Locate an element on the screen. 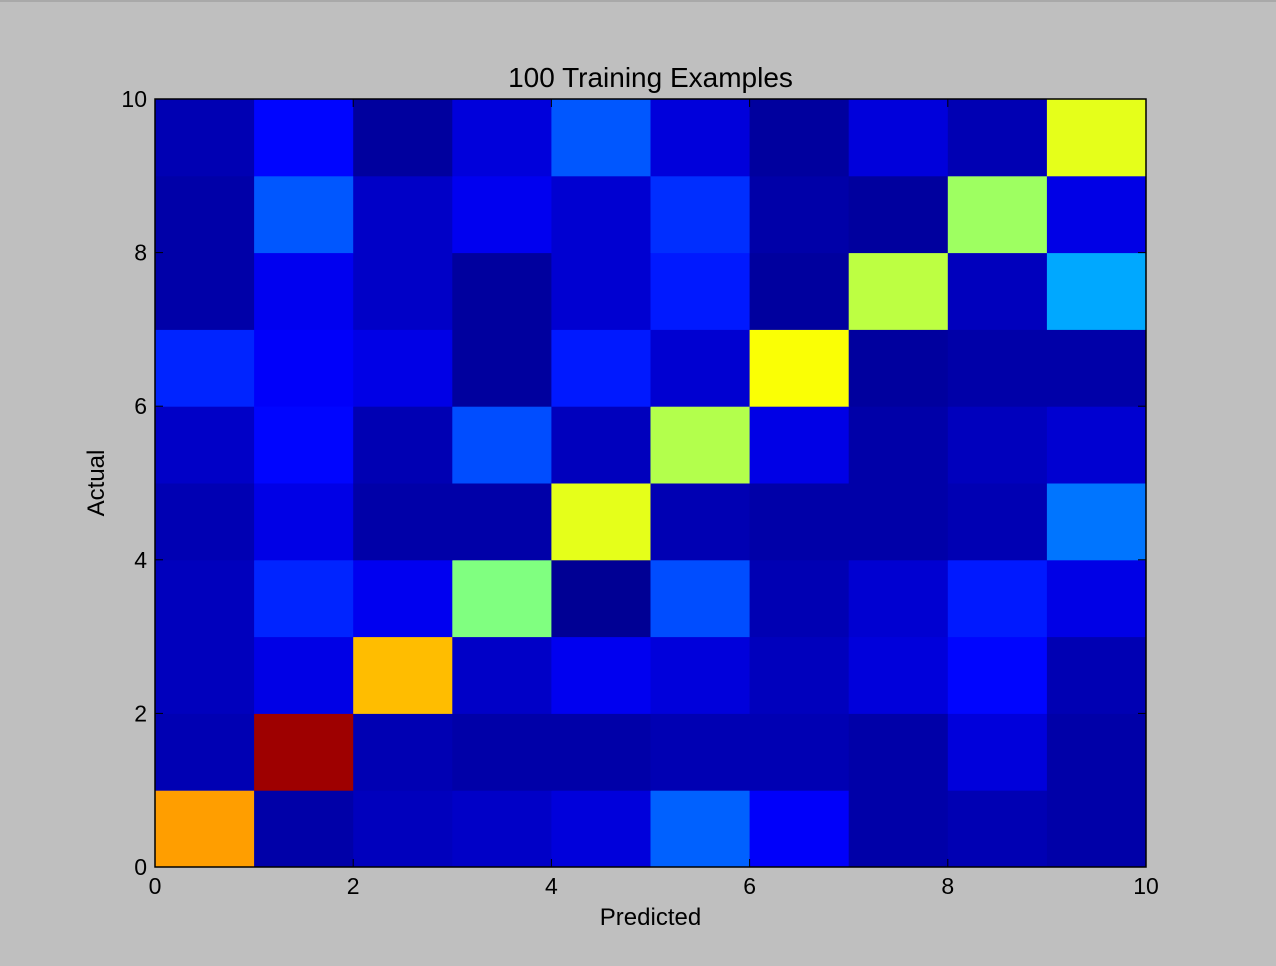 The height and width of the screenshot is (966, 1276). heatmap-cell-r9-c6 is located at coordinates (799, 138).